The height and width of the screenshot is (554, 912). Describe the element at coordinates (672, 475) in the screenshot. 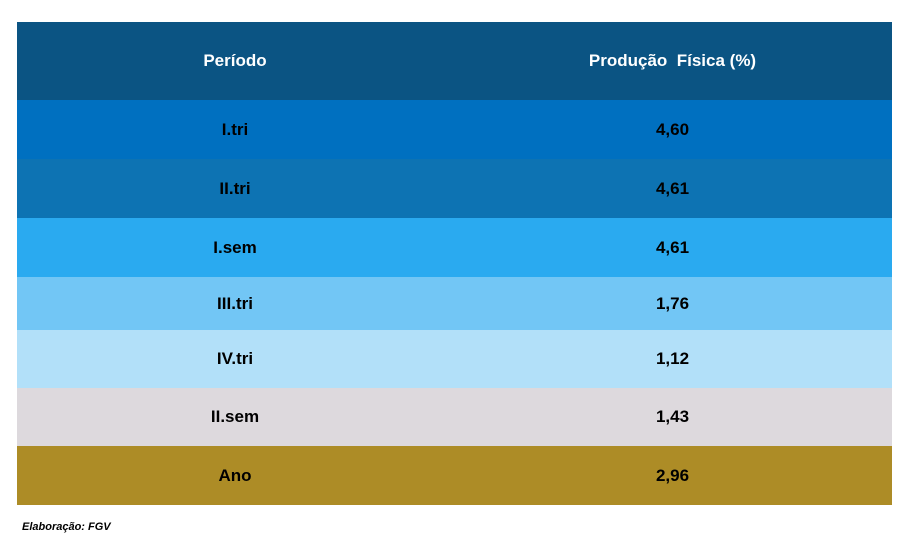

I see `cell-producao-fisica: 2,96` at that location.